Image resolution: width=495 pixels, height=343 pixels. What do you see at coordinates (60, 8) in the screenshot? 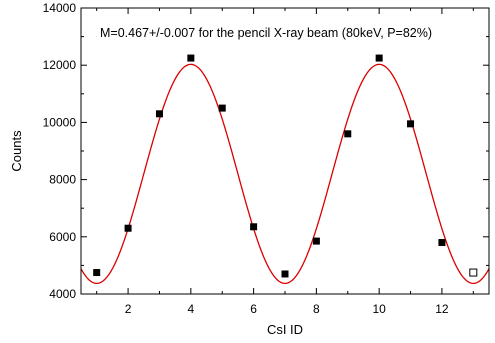
I see `y-tick-label: 14000` at bounding box center [60, 8].